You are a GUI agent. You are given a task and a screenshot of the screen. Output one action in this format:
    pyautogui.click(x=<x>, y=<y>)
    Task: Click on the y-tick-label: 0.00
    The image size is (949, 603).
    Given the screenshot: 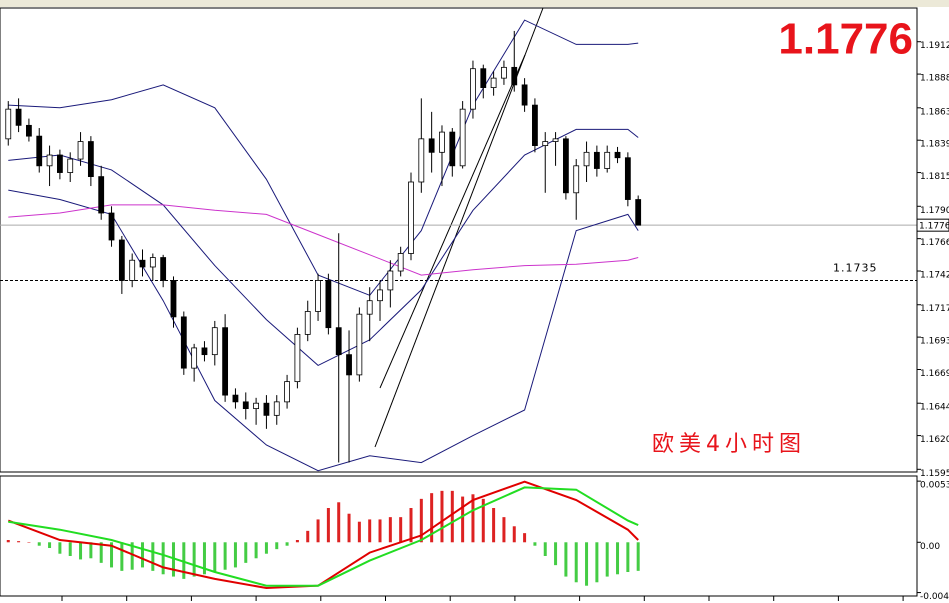 What is the action you would take?
    pyautogui.click(x=930, y=547)
    